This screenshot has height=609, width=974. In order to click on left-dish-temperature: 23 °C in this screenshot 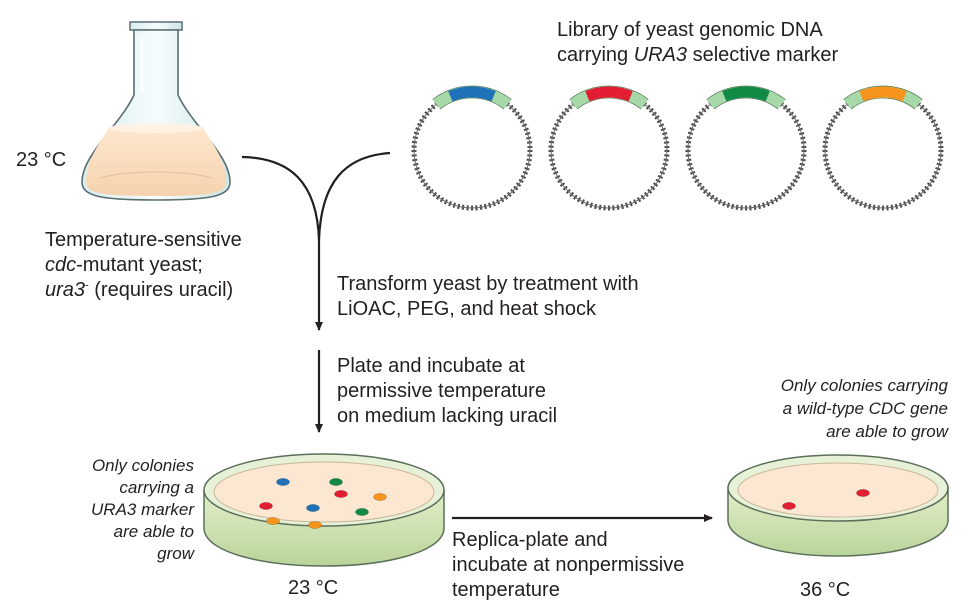, I will do `click(313, 588)`.